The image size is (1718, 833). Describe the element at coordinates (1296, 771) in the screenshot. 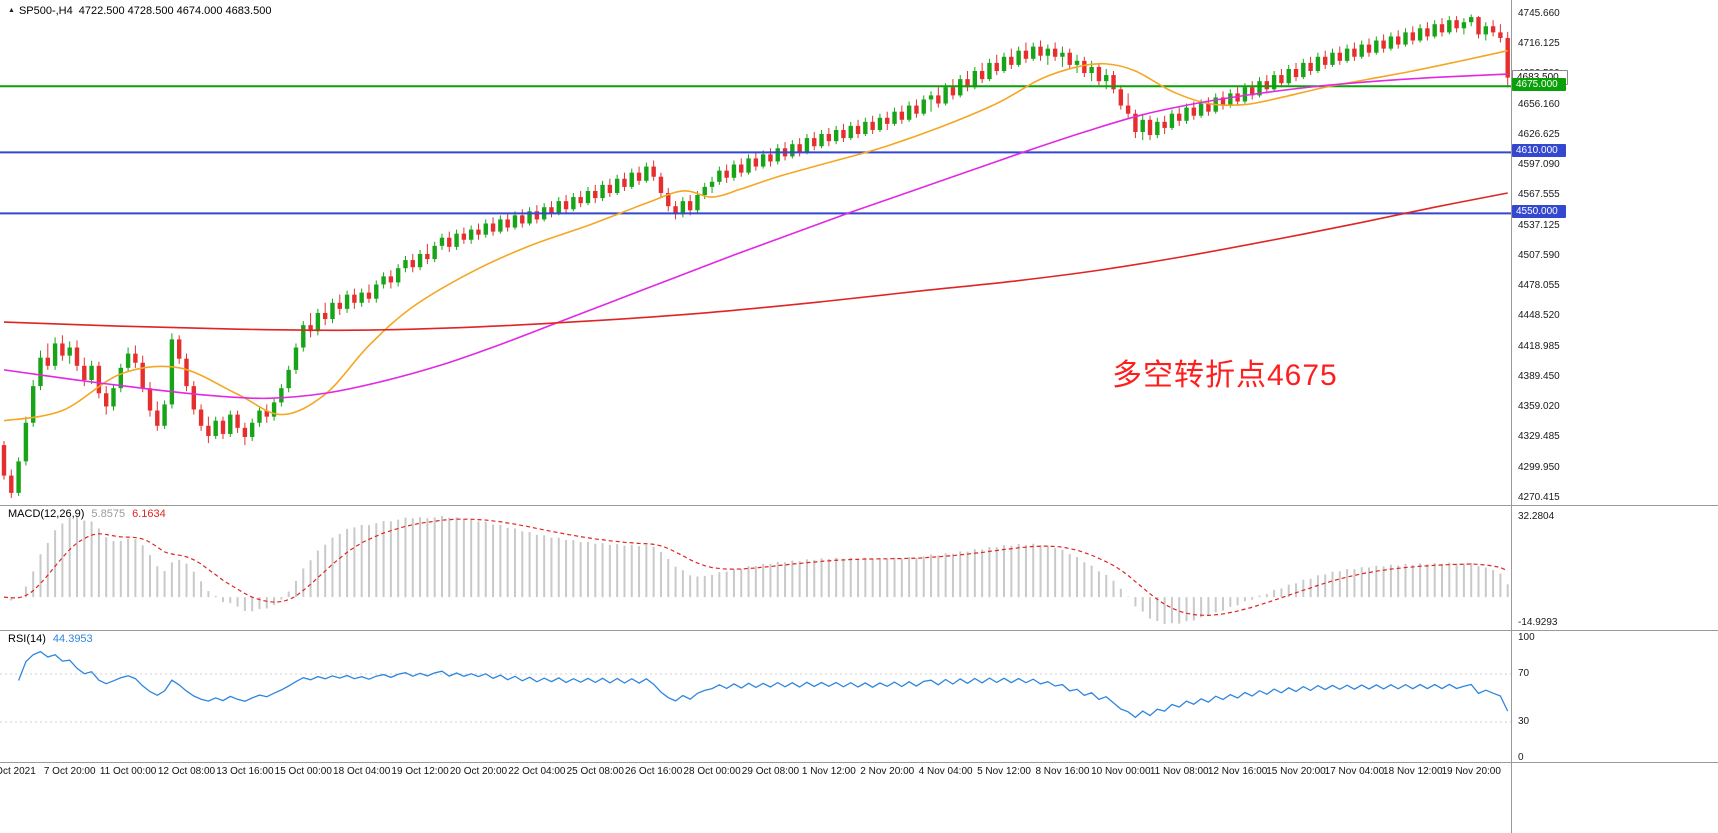

I see `time-axis-label: 15 Nov 20:00` at that location.